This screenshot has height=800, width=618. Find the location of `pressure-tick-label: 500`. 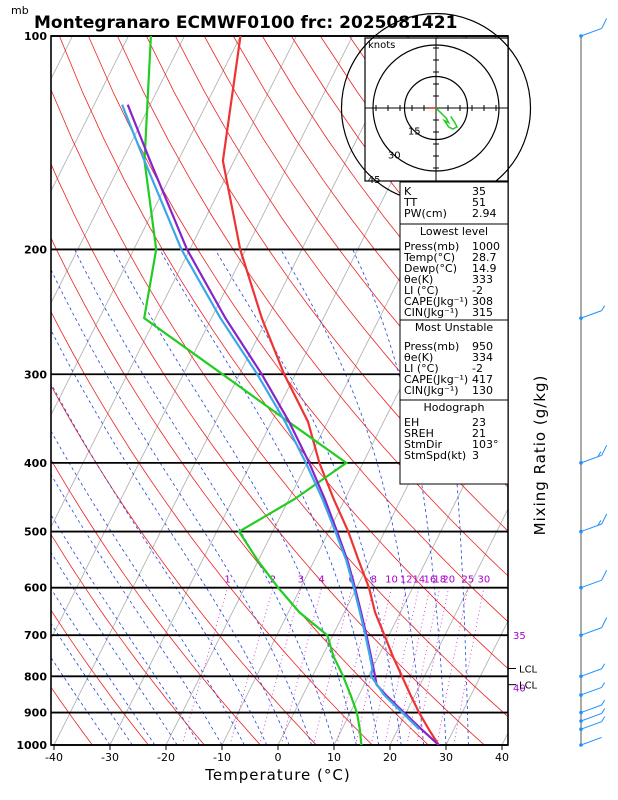

pressure-tick-label: 500 is located at coordinates (35, 532).